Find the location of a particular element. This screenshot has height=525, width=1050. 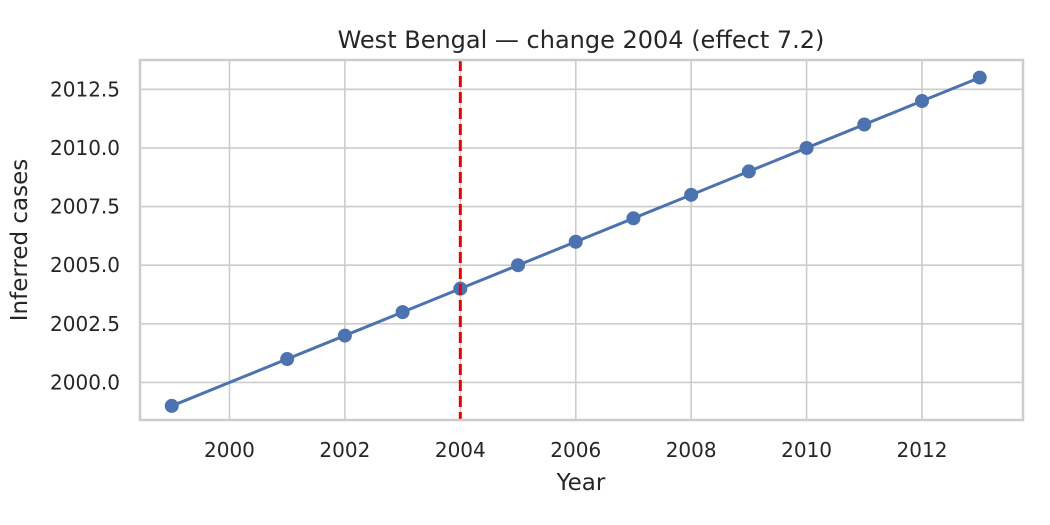

y-tick-label: 2005.0 is located at coordinates (85, 265).